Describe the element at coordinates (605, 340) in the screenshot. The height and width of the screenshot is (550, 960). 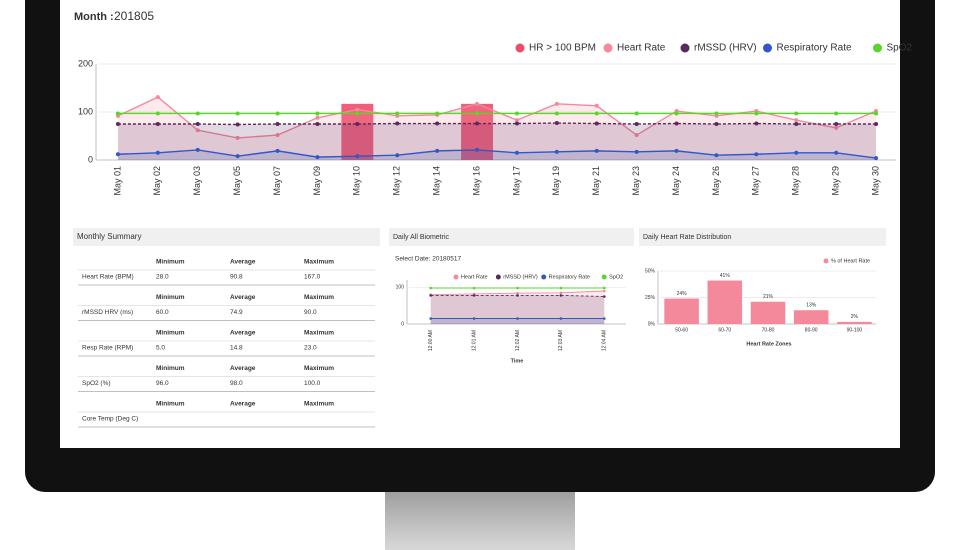
I see `x-tick-label: 12:04 AM` at that location.